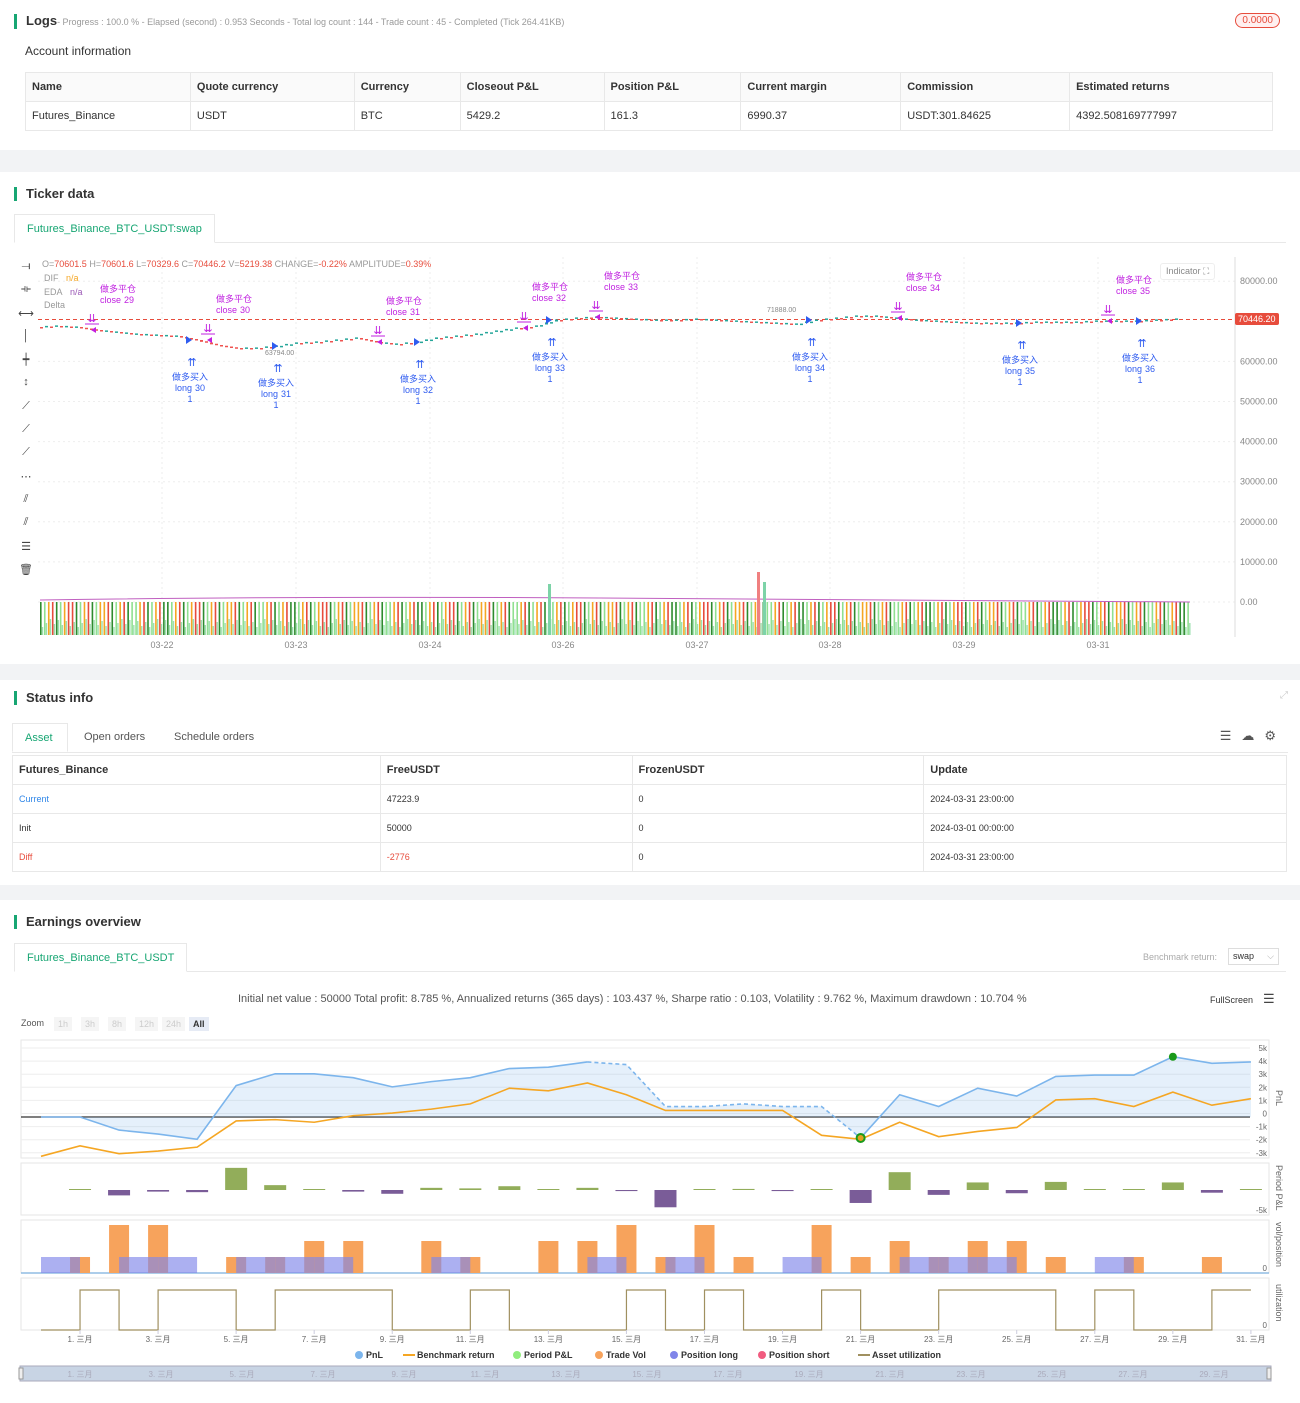 The height and width of the screenshot is (1403, 1300). I want to click on gear-icon: ⚙, so click(1275, 735).